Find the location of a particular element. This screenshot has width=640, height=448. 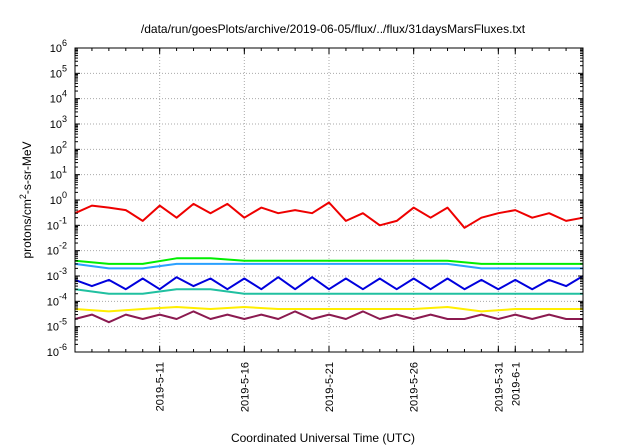

y-tick-label: 10⁻⁵ is located at coordinates (57, 325).